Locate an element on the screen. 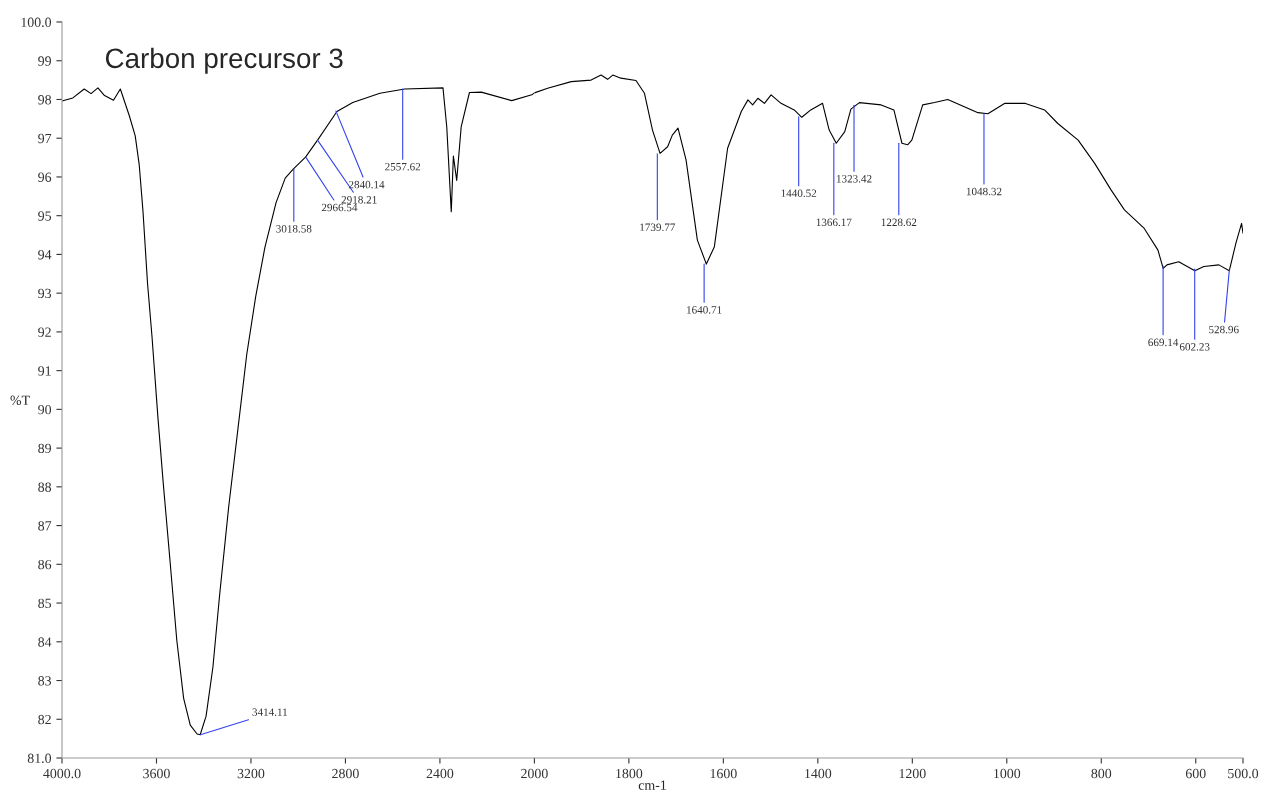  y-tick-label: 83 is located at coordinates (45, 681).